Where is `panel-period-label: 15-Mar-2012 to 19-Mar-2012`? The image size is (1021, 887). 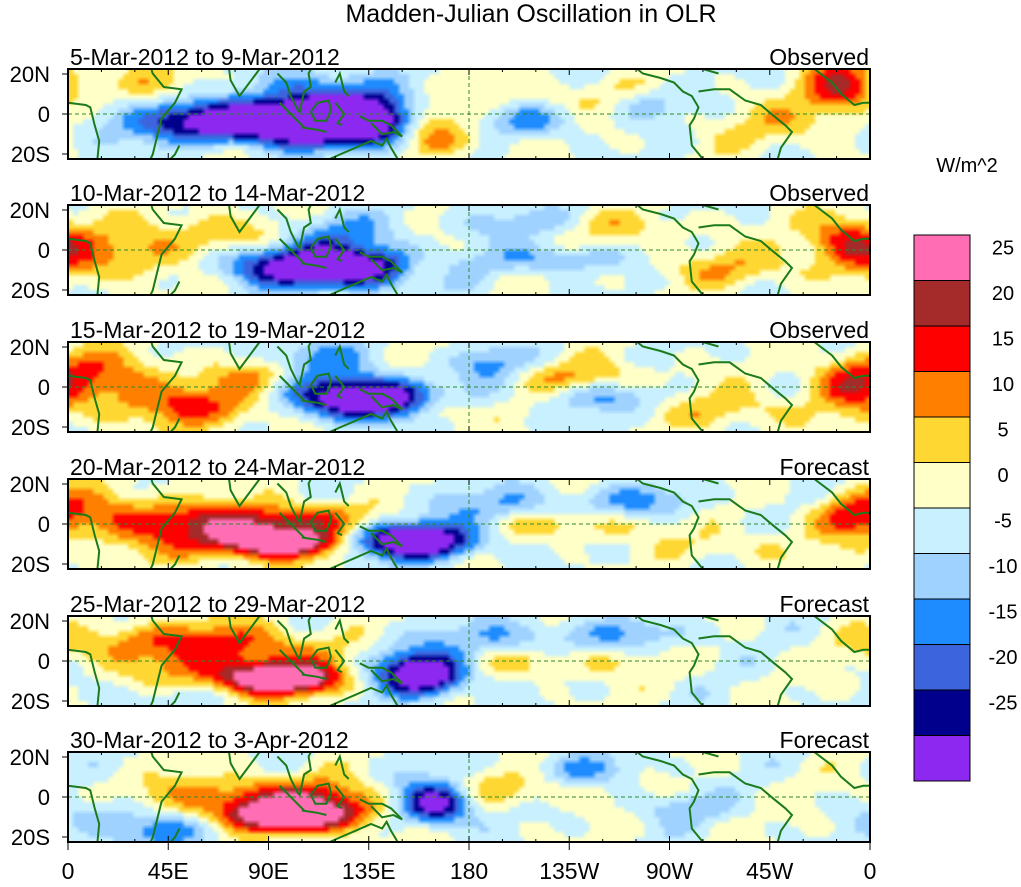 panel-period-label: 15-Mar-2012 to 19-Mar-2012 is located at coordinates (217, 330).